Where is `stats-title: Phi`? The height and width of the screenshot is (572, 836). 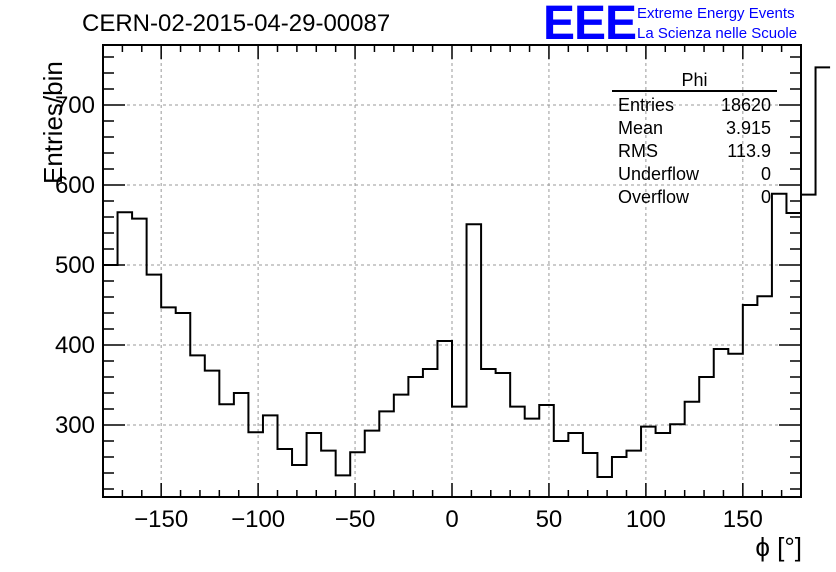
stats-title: Phi is located at coordinates (694, 80).